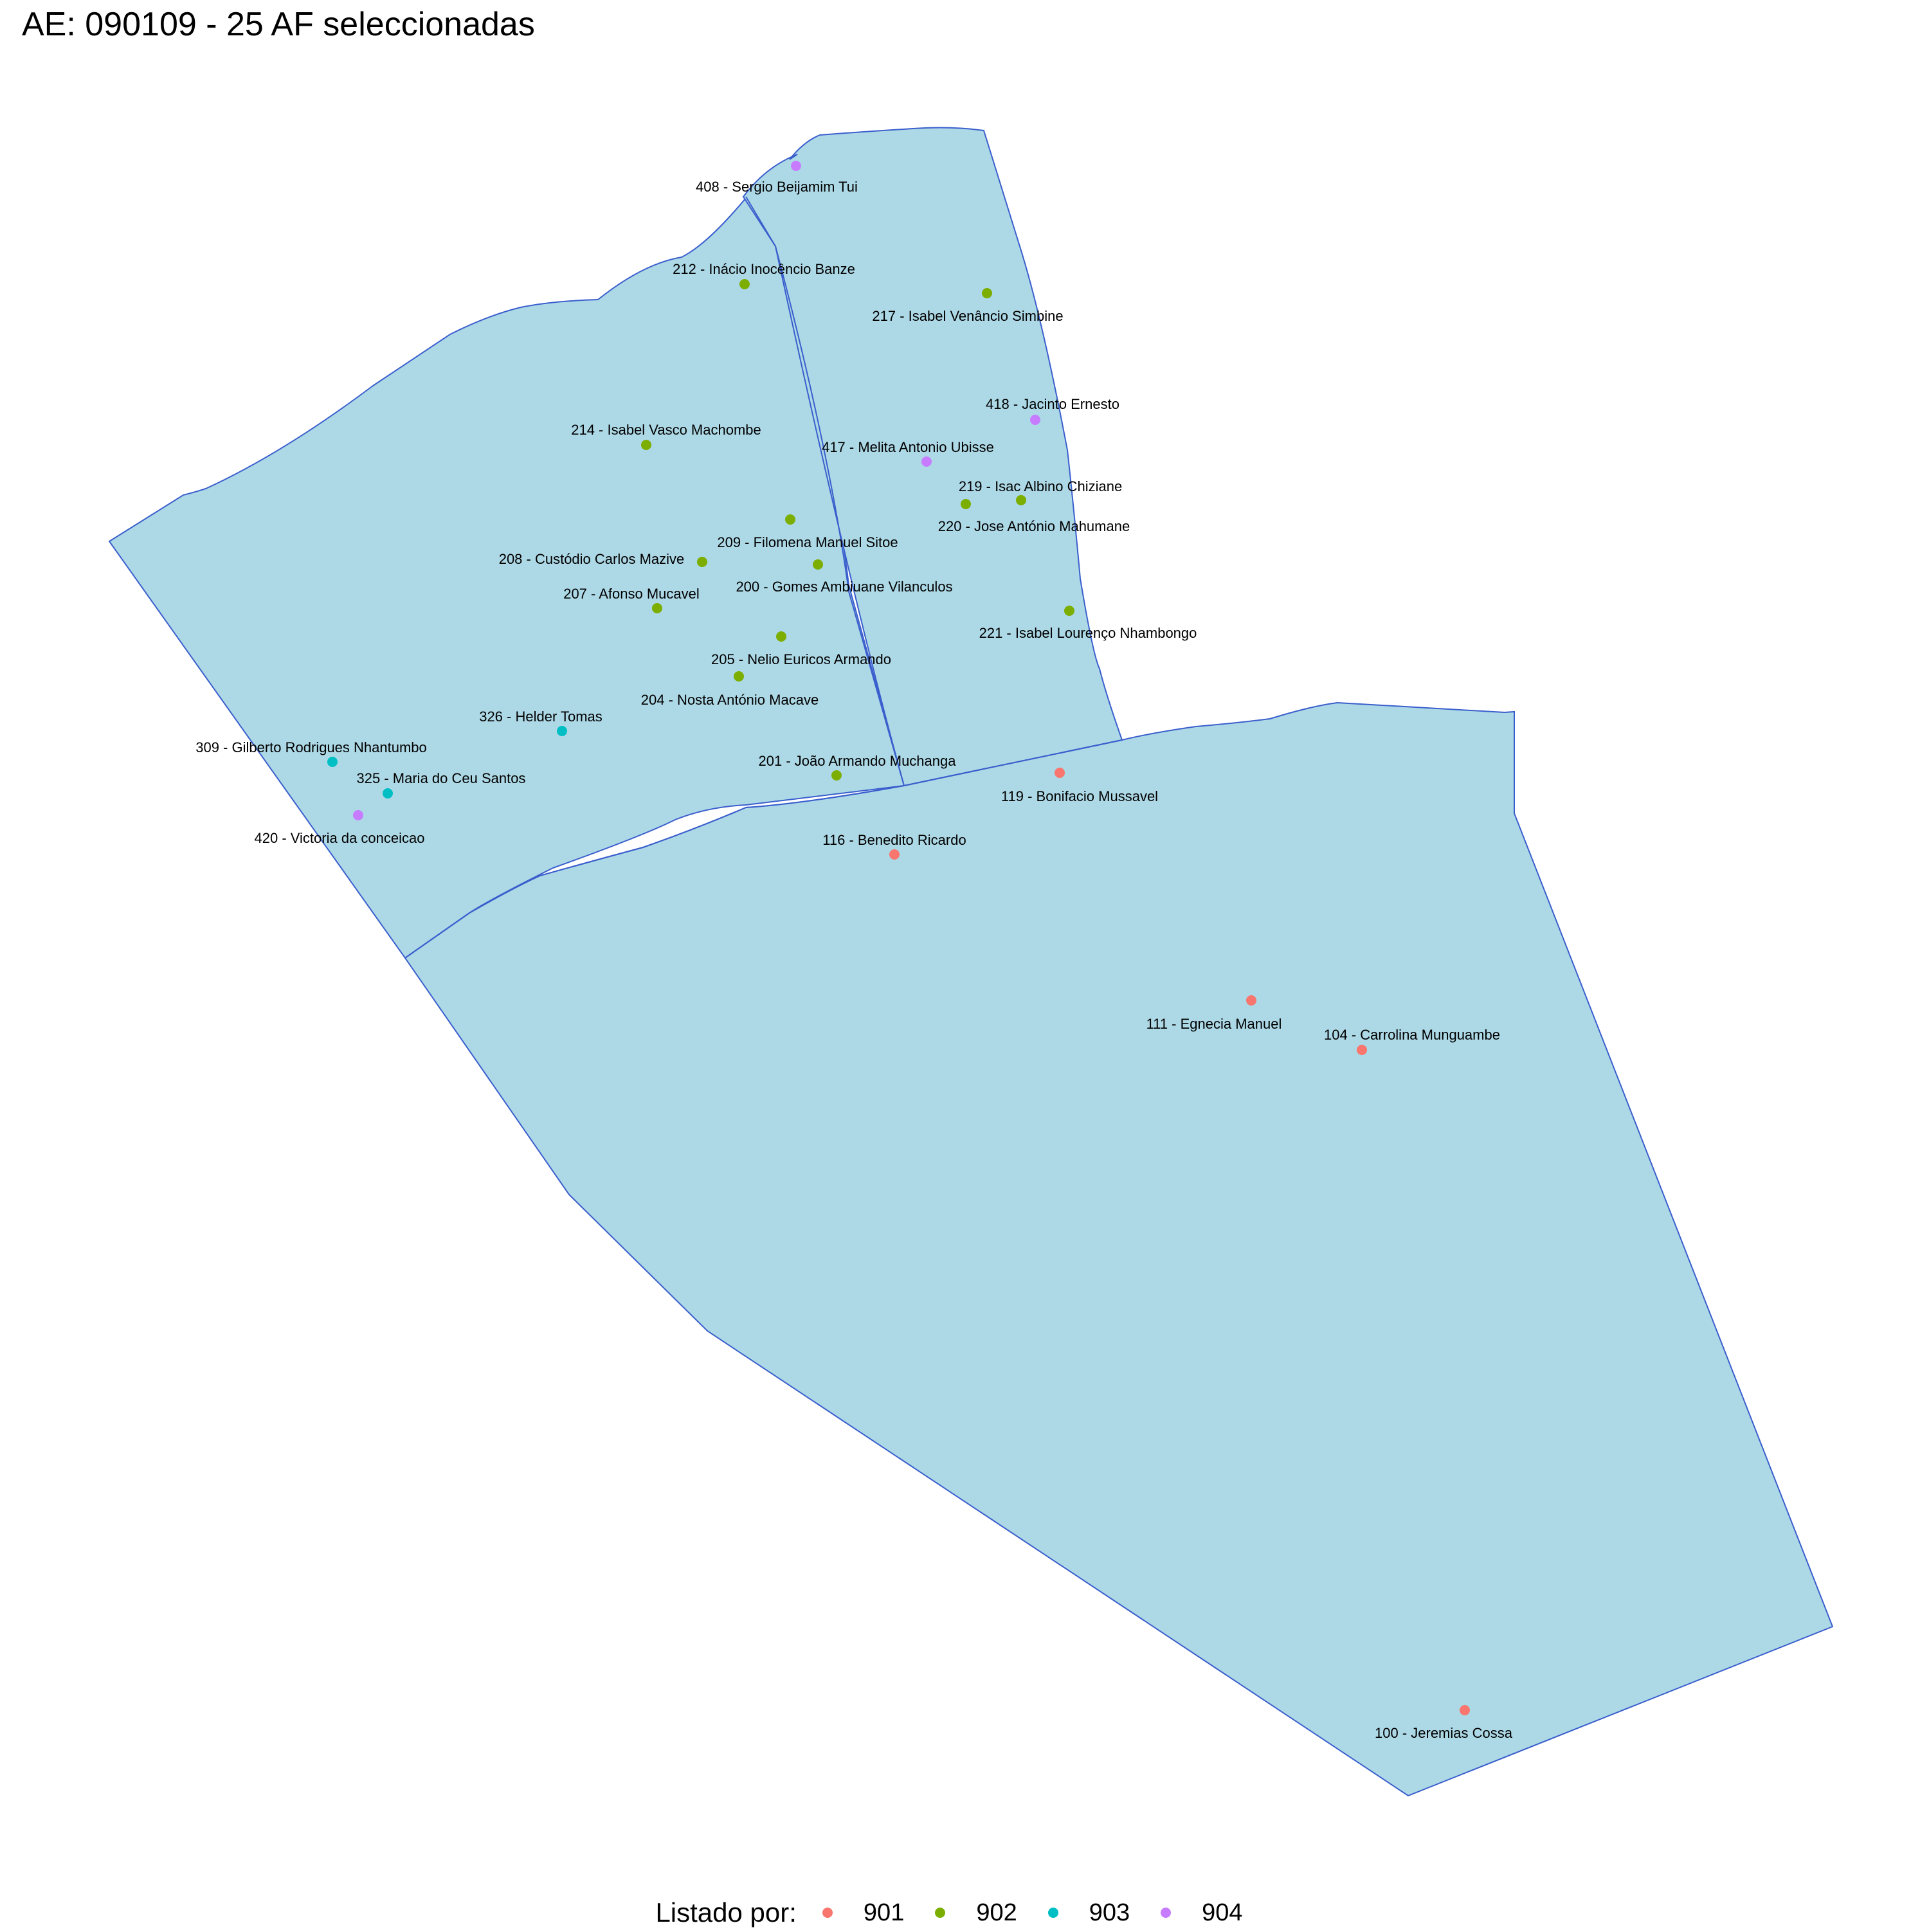  I want to click on point-label: 219 - Isac Albino Chiziane, so click(1040, 486).